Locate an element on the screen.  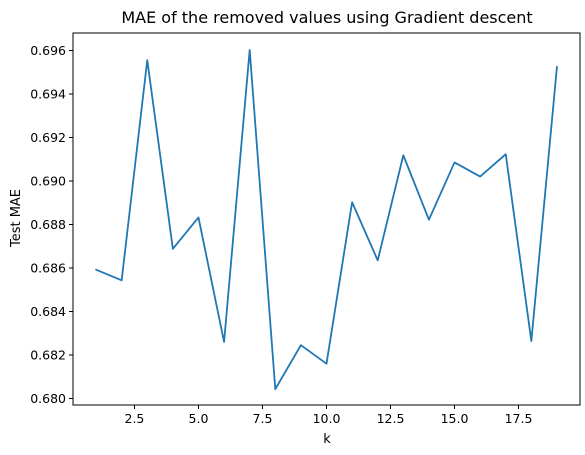
y-axis-label: Test MAE is located at coordinates (16, 218).